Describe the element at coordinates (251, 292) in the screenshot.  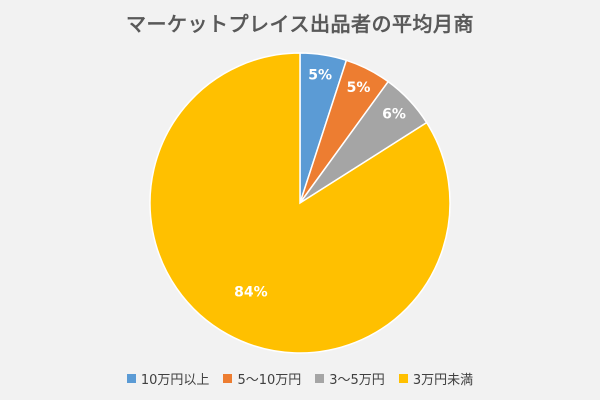
I see `data-label-3man-miman: 84%` at that location.